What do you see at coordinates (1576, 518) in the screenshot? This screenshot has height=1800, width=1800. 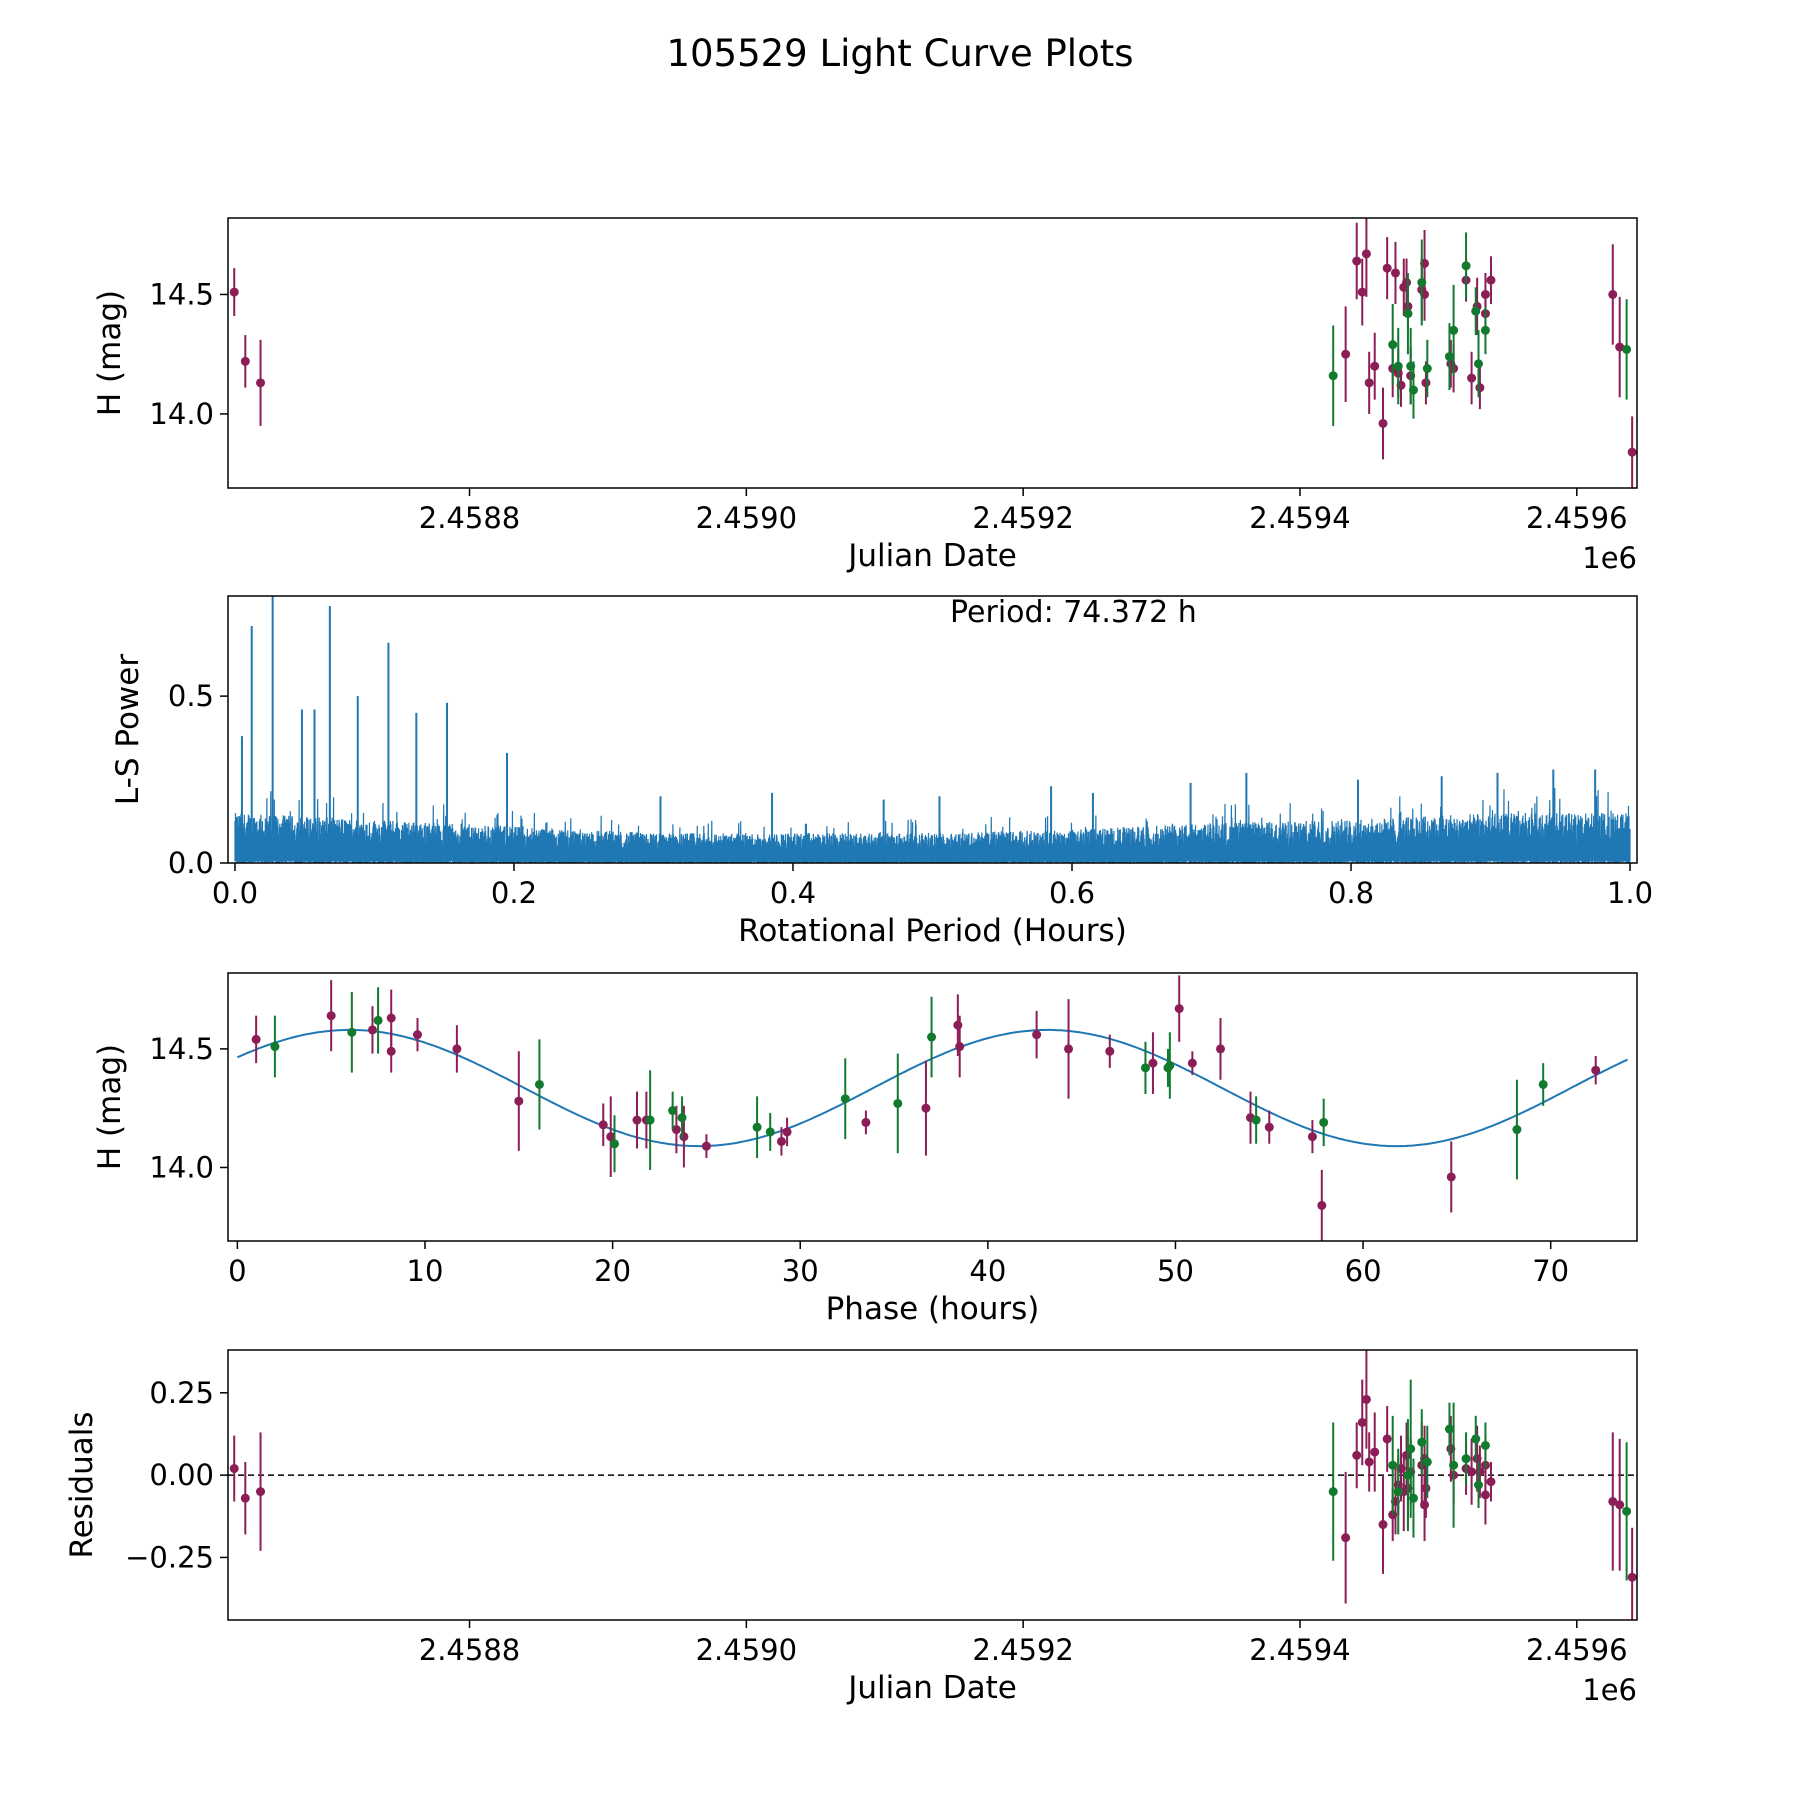 I see `x-tick-label: 2.4596` at bounding box center [1576, 518].